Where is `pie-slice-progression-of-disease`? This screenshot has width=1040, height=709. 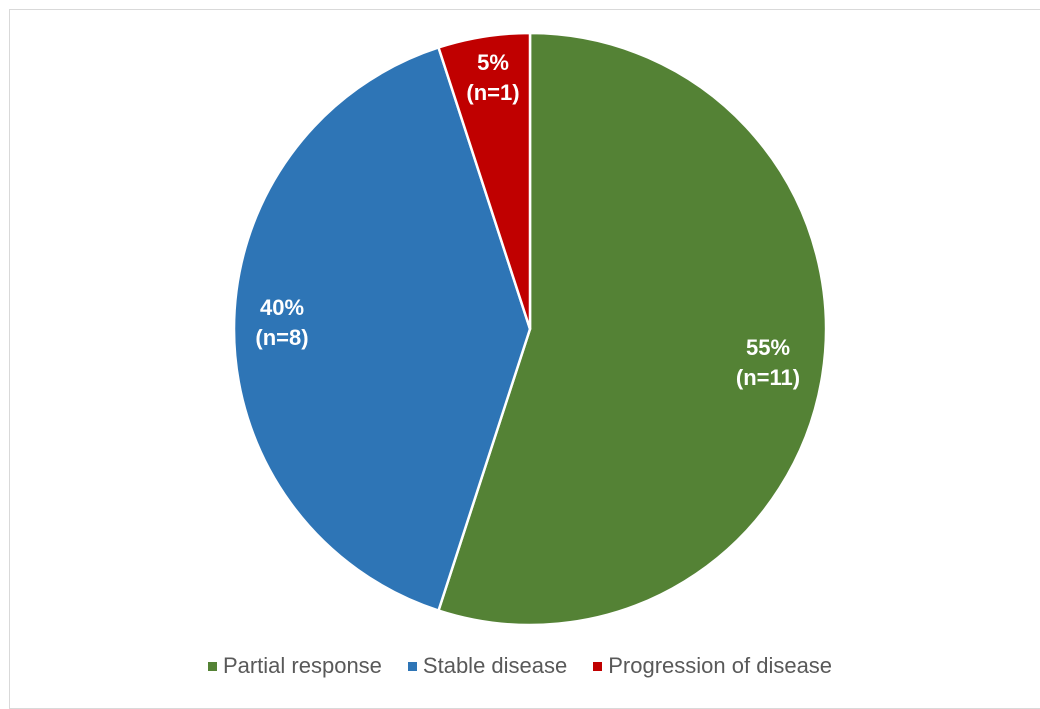 pie-slice-progression-of-disease is located at coordinates (484, 181).